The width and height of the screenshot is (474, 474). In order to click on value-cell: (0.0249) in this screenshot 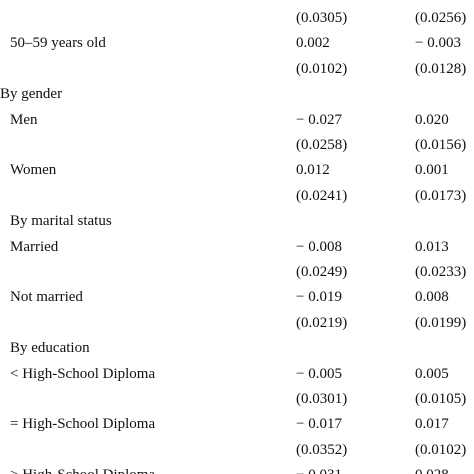, I will do `click(322, 272)`.